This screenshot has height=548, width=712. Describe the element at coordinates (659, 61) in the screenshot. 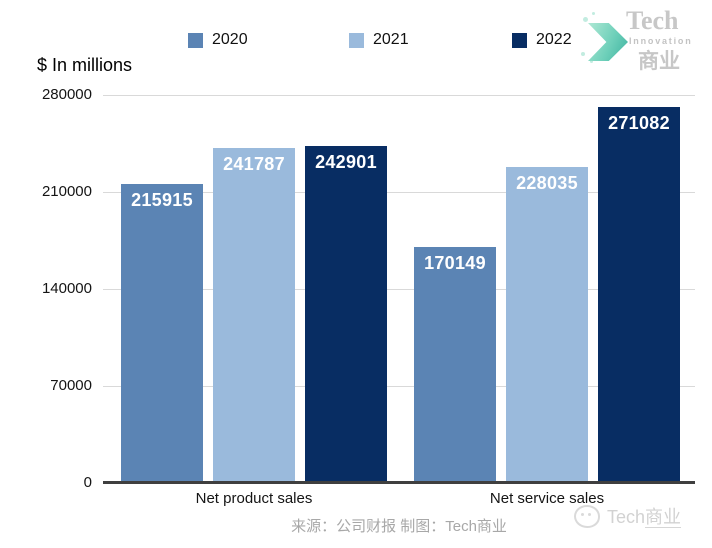

I see `logo-cn-name: 商业` at that location.